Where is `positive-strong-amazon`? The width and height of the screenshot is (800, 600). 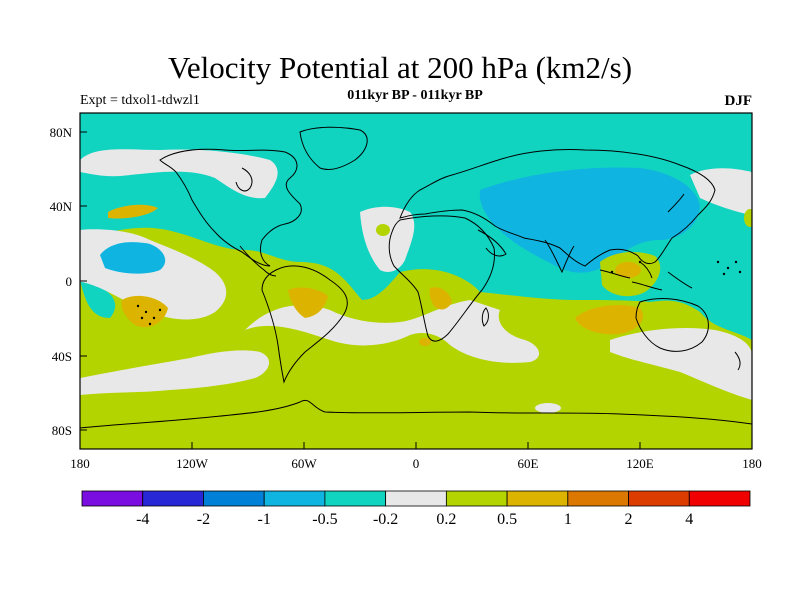
positive-strong-amazon is located at coordinates (308, 302).